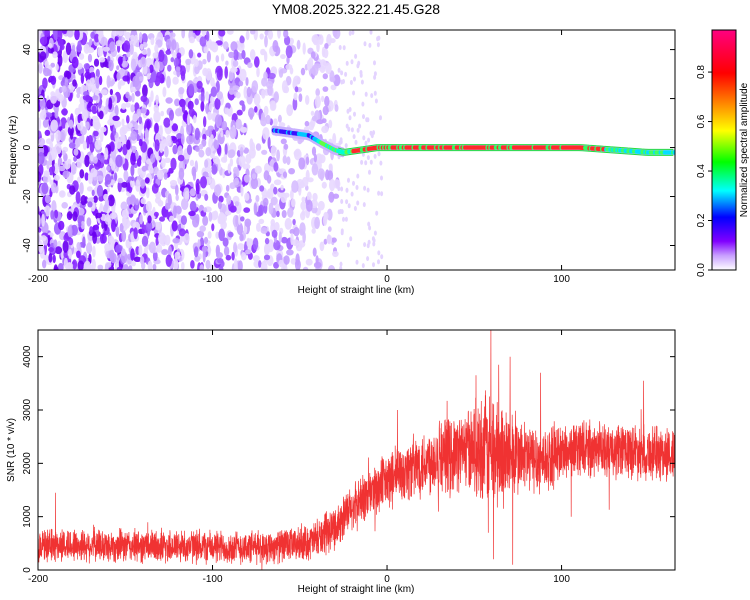  I want to click on snr-y-tick-label: 3000, so click(27, 409).